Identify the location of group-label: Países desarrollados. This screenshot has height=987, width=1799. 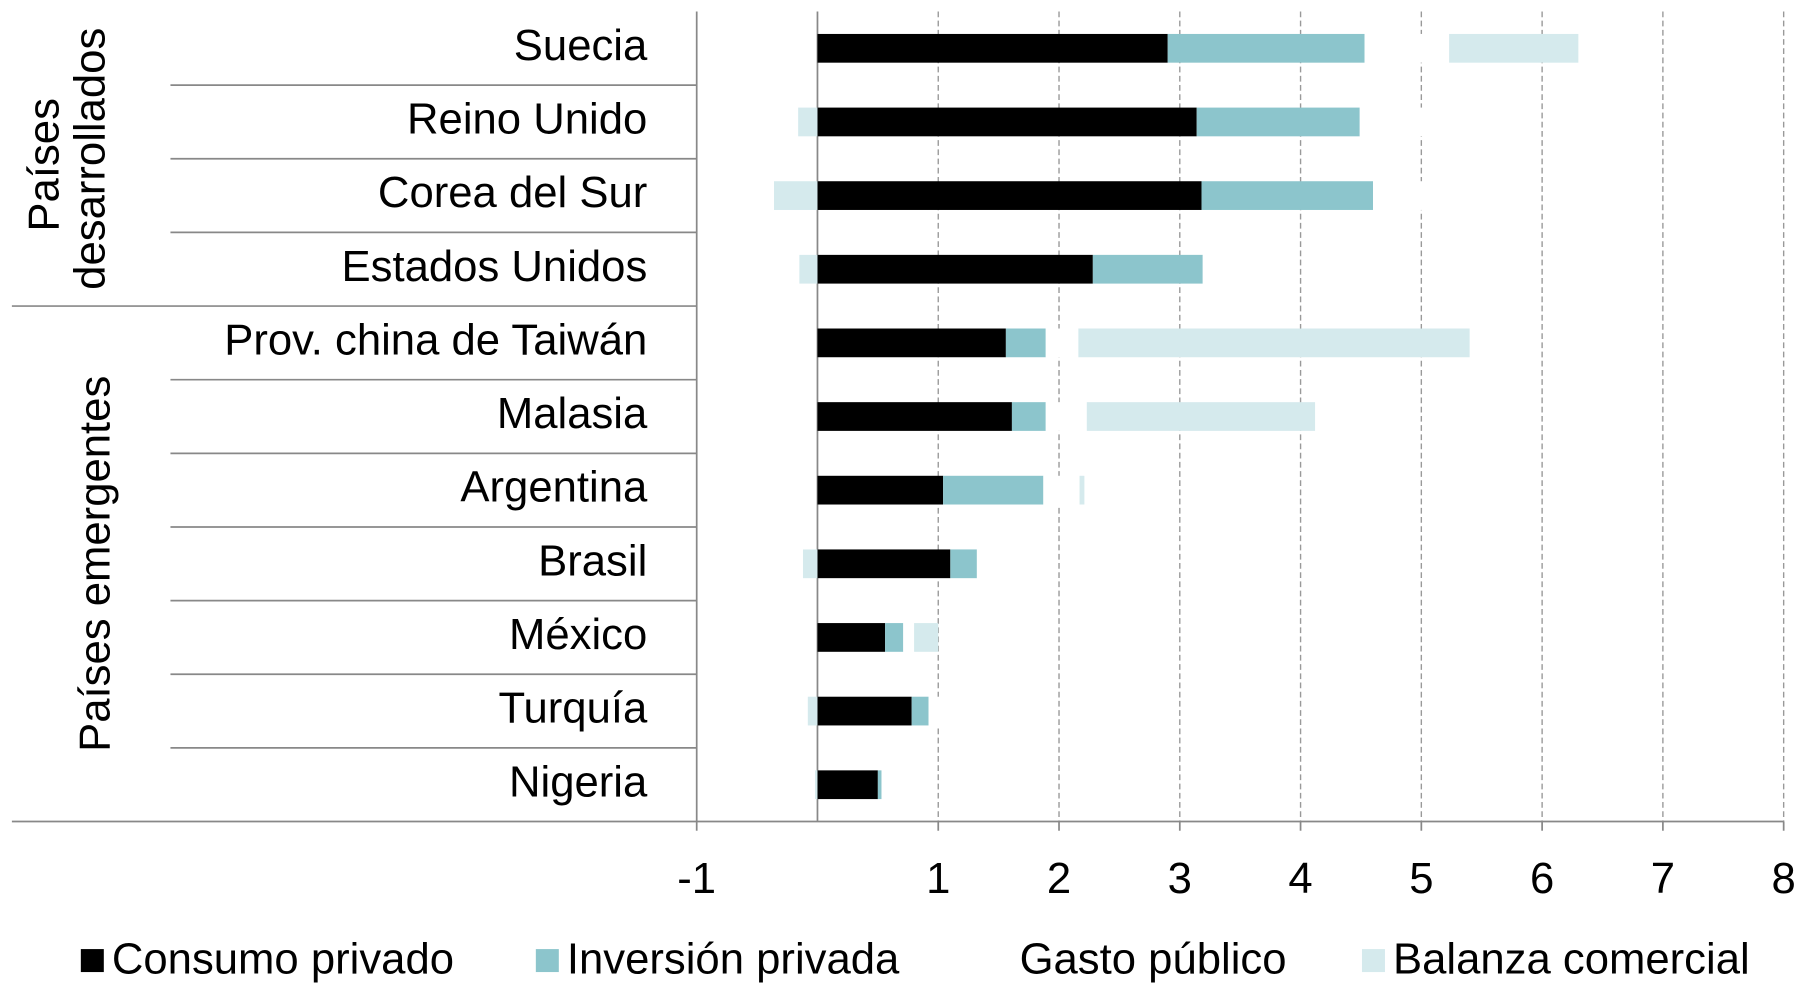
(66, 159).